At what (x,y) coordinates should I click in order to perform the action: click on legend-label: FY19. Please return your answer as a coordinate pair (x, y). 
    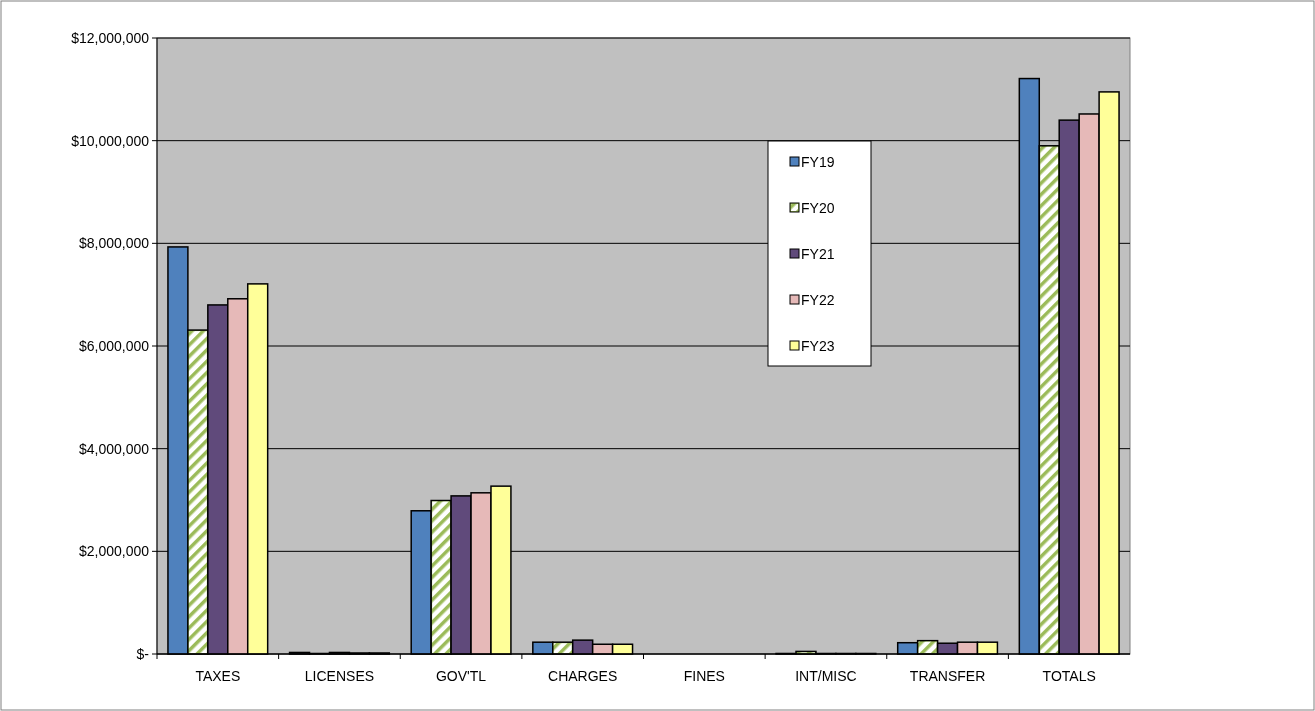
    Looking at the image, I should click on (818, 161).